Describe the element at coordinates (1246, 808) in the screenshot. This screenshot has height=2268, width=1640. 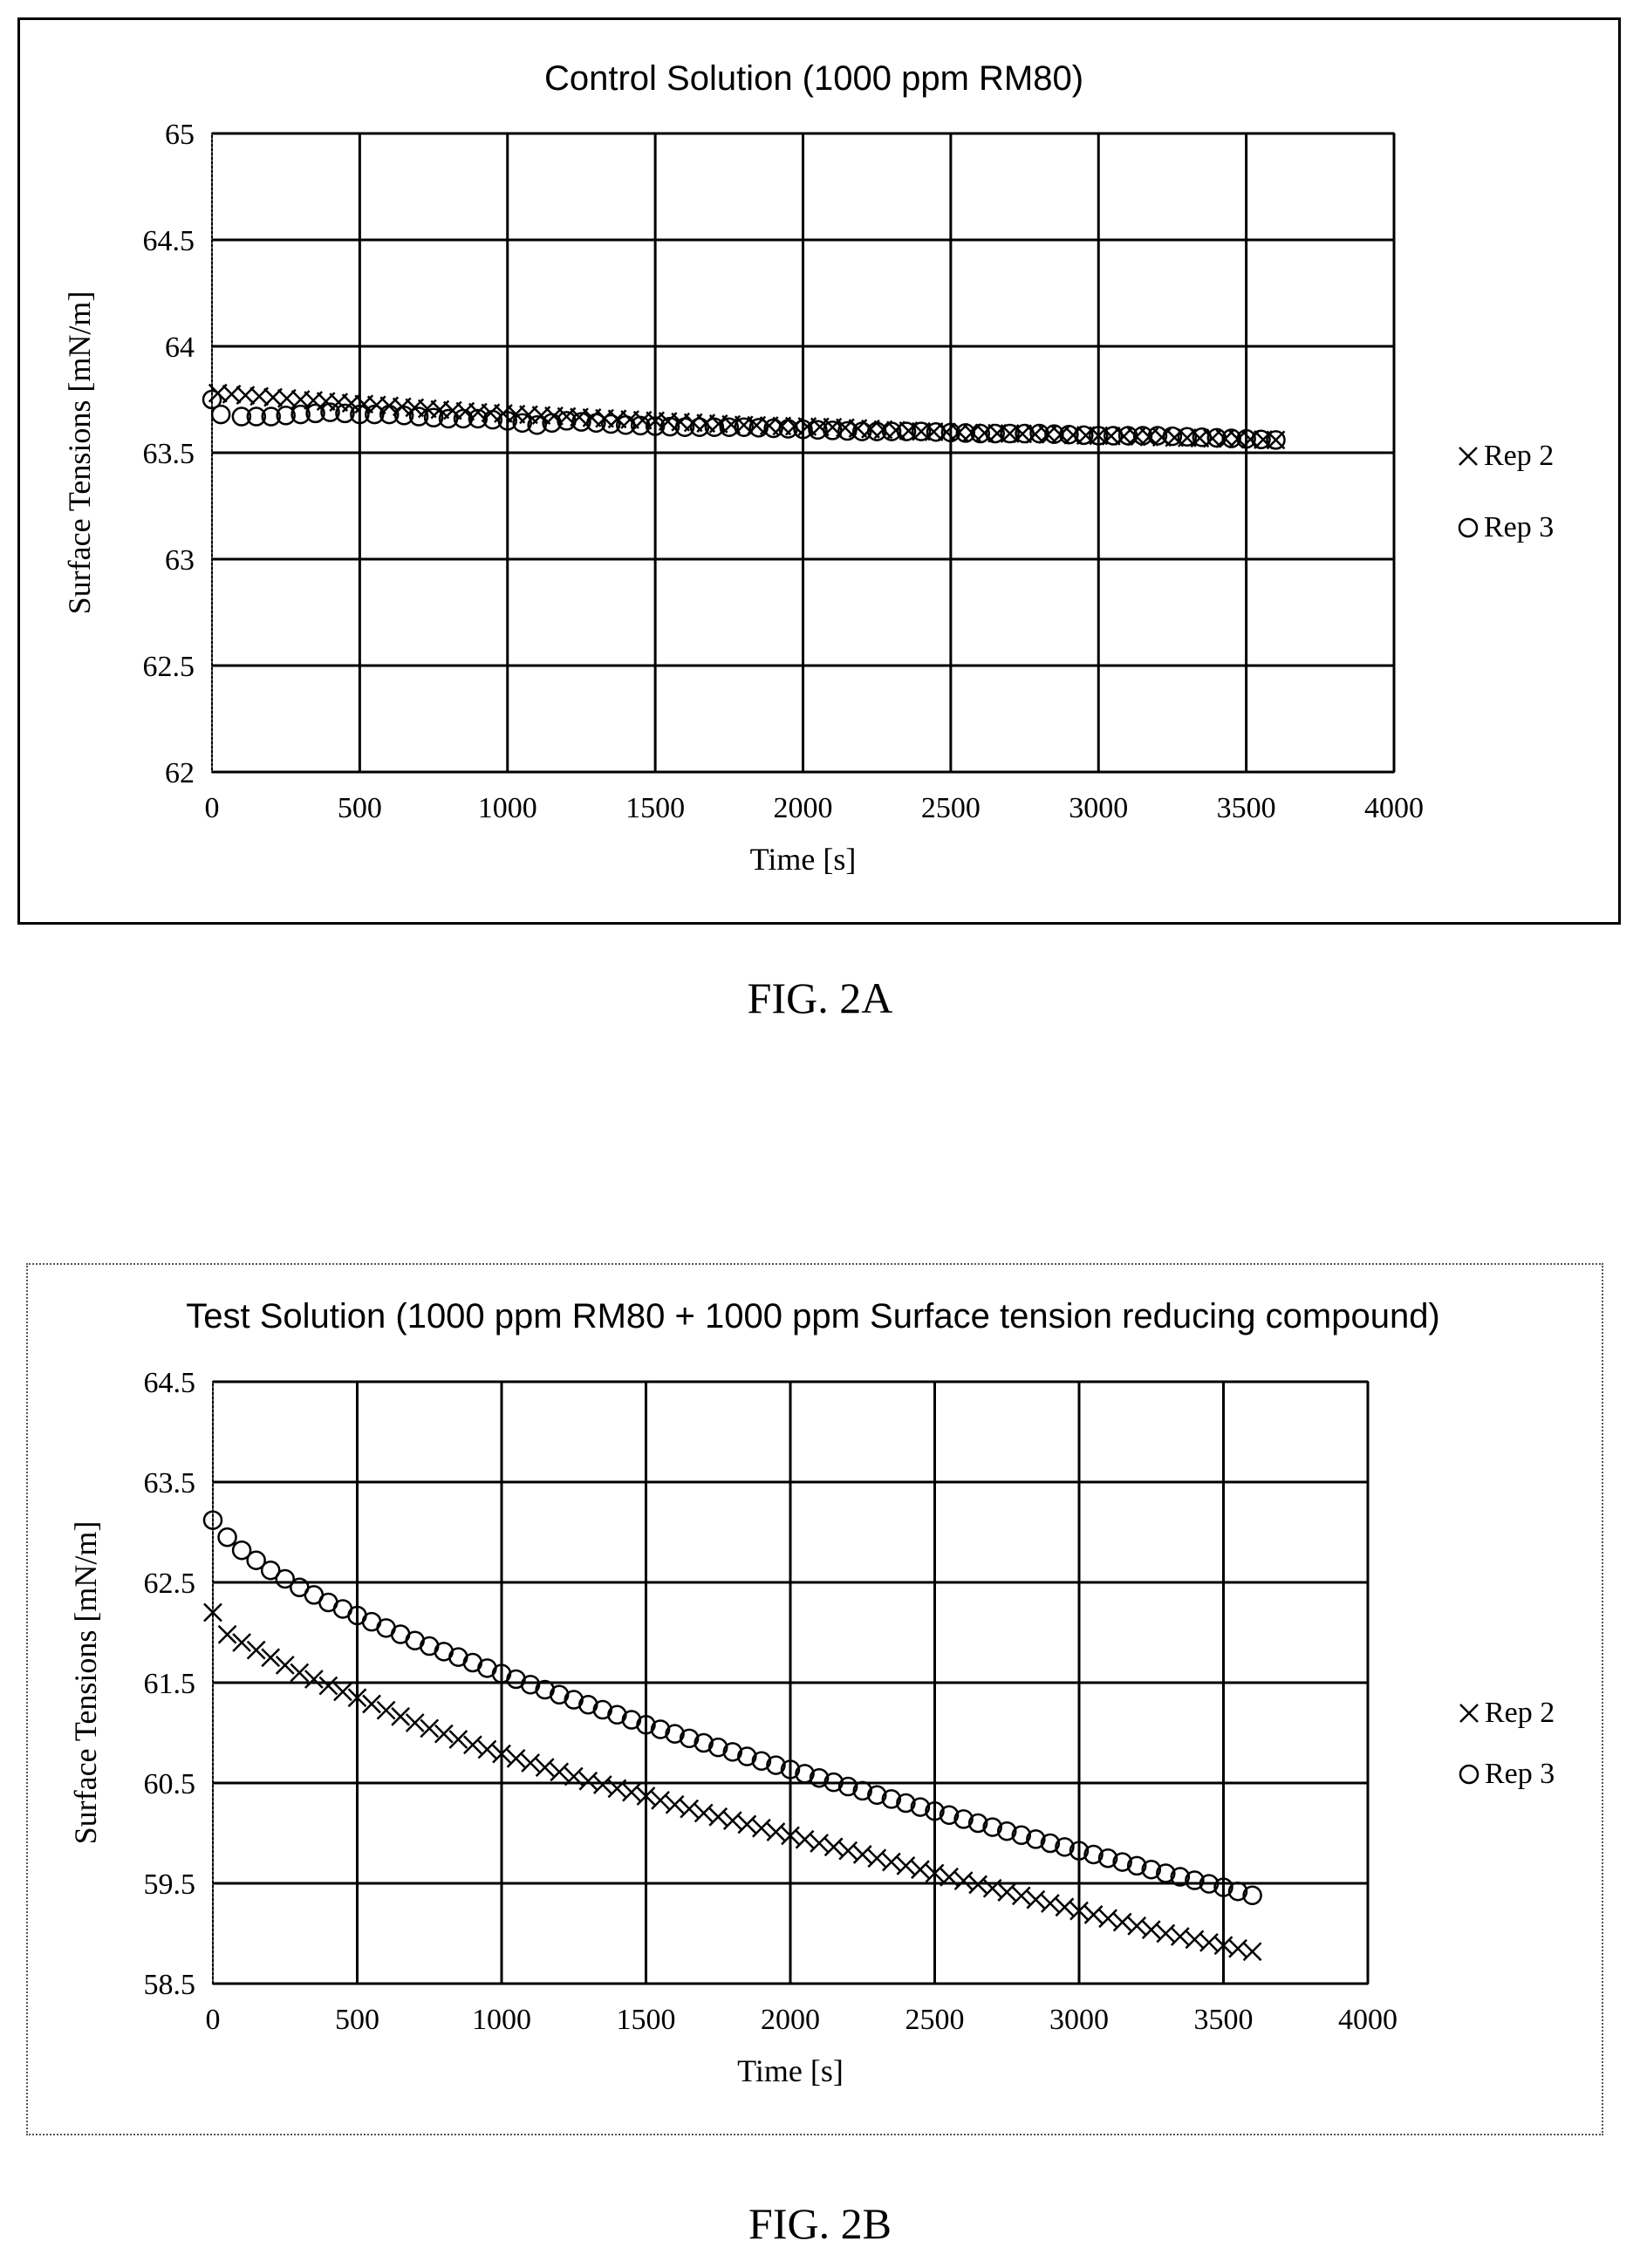
I see `x-tick-label: 3500` at that location.